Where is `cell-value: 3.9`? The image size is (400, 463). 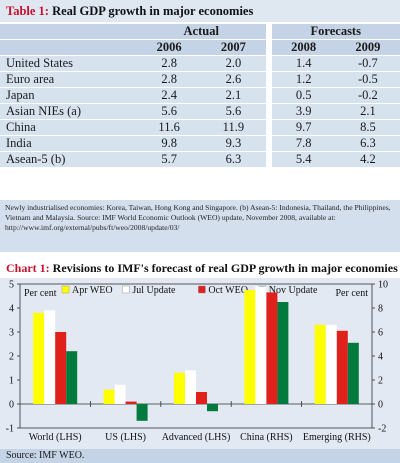
cell-value: 3.9 is located at coordinates (303, 111).